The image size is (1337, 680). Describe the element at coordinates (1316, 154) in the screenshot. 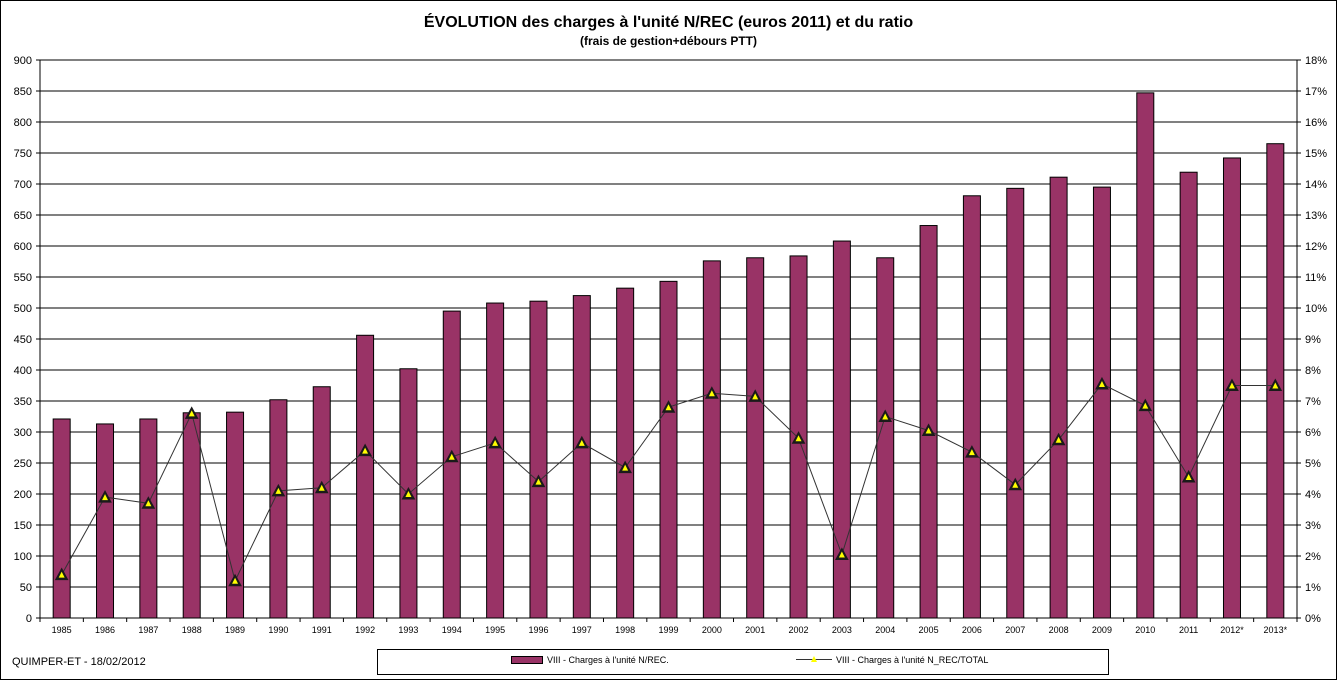

I see `y2-tick-label: 15%` at that location.